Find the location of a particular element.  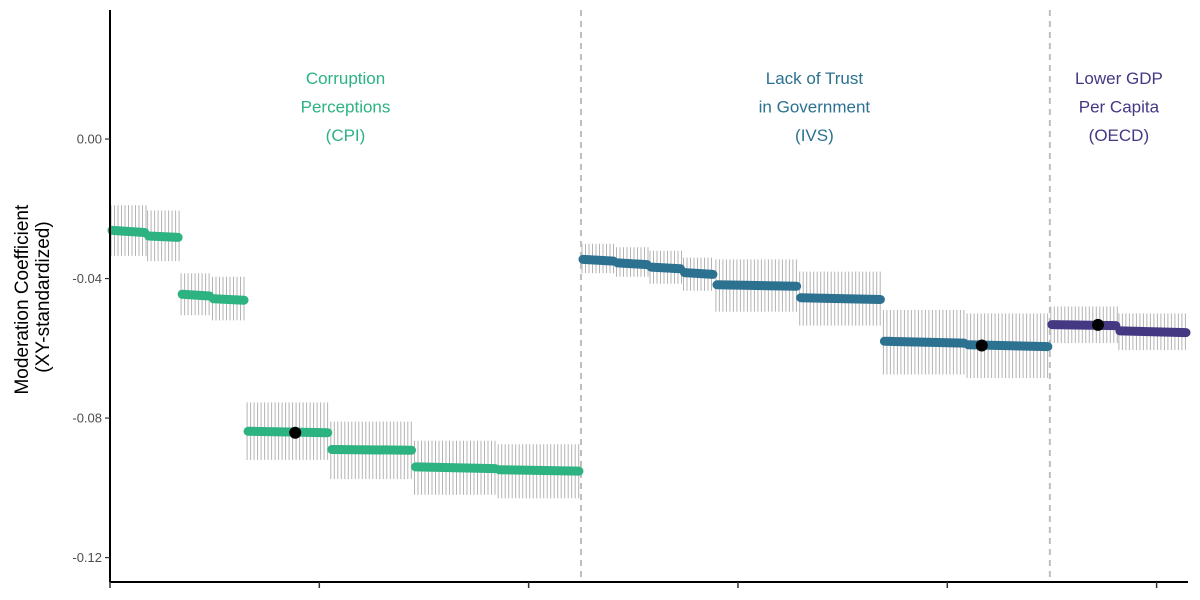

group-label-ivs: Lack of Trust in Government (IVS) is located at coordinates (815, 107).